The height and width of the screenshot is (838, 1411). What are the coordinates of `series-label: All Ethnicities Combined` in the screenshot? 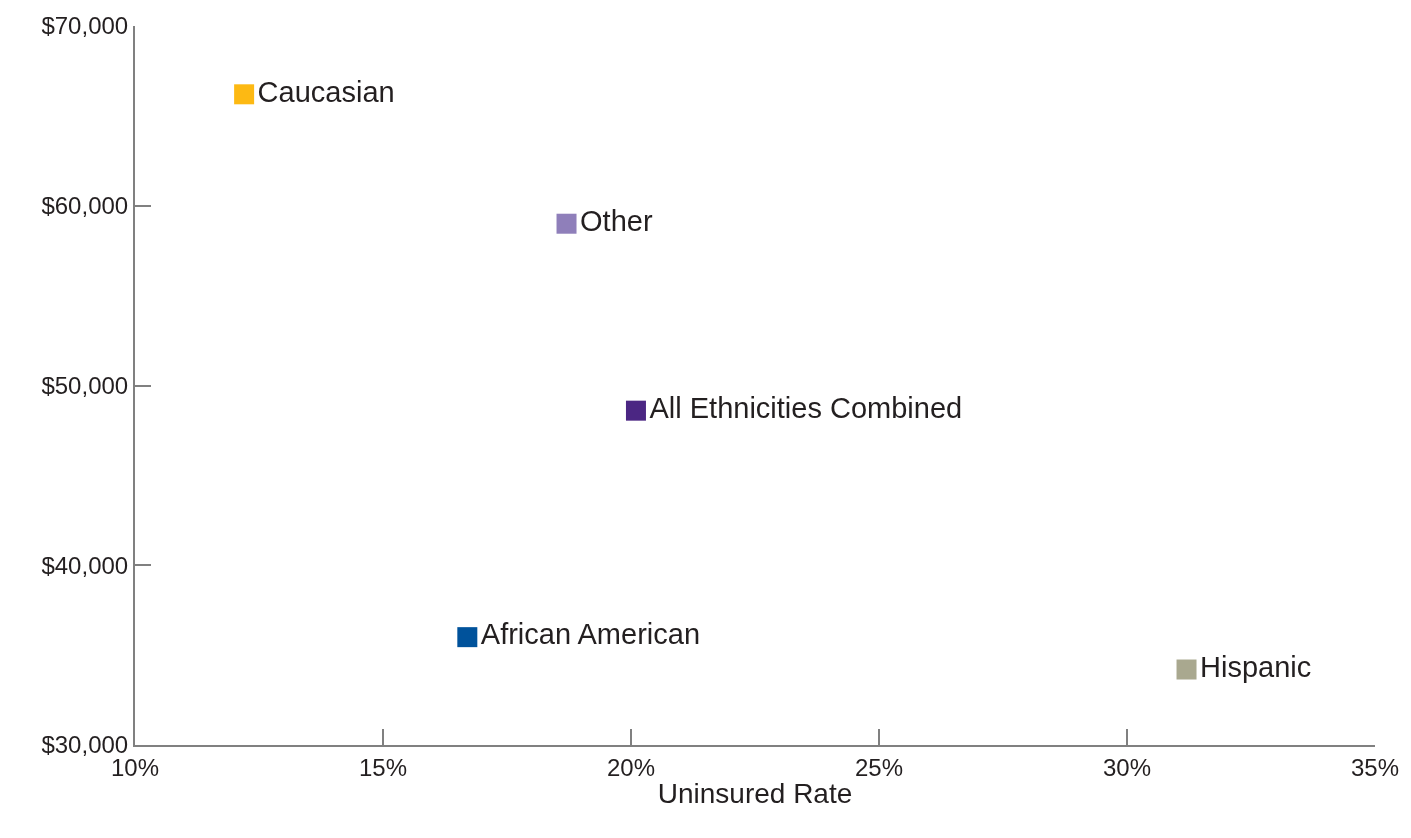 It's located at (806, 407).